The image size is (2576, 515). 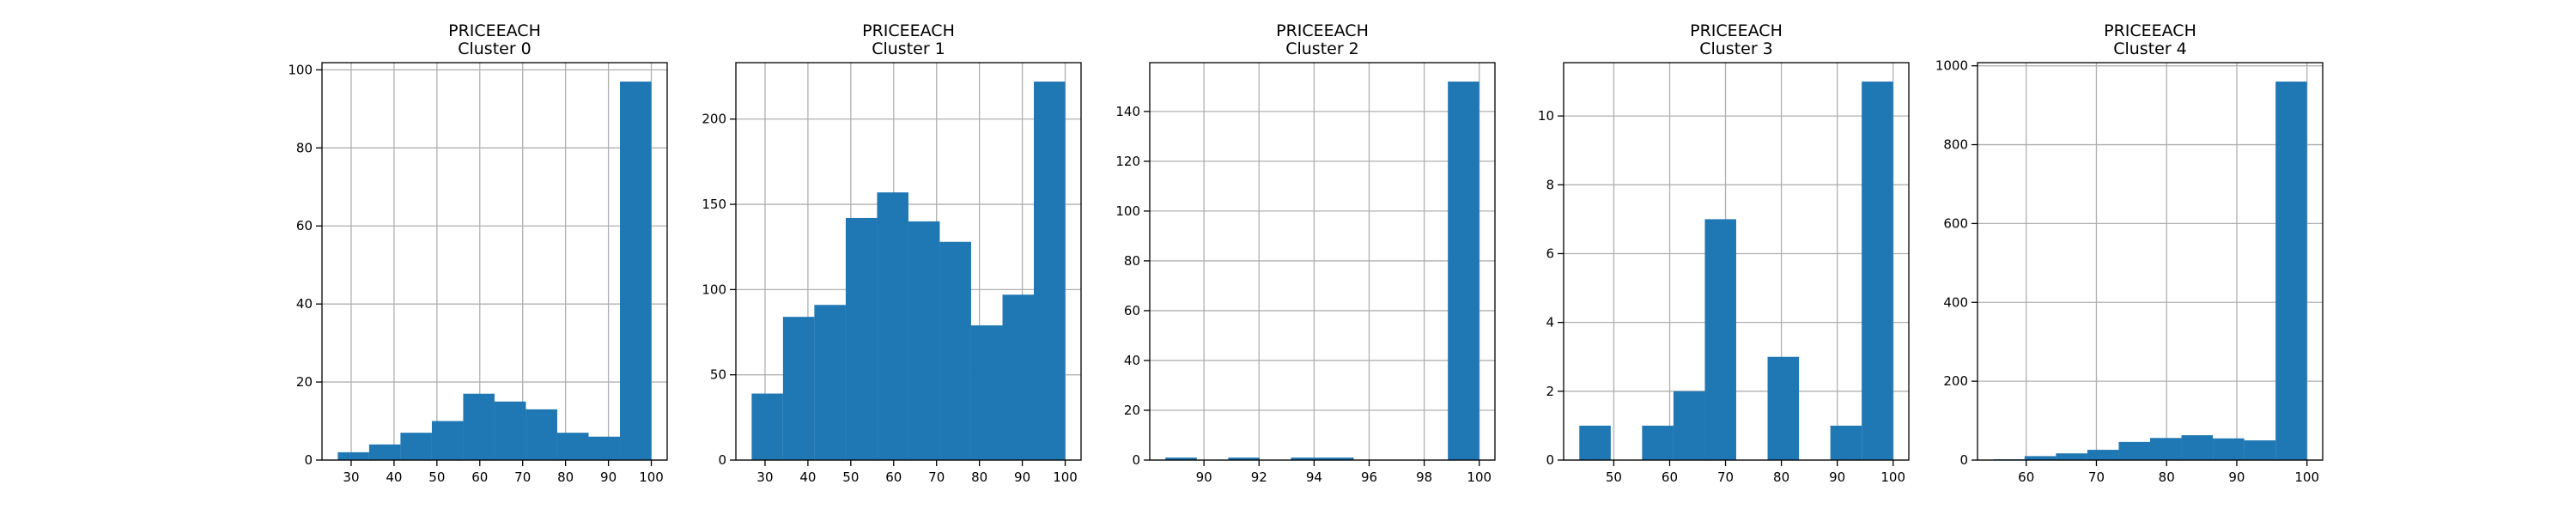 I want to click on x-tick-label: 30, so click(x=764, y=477).